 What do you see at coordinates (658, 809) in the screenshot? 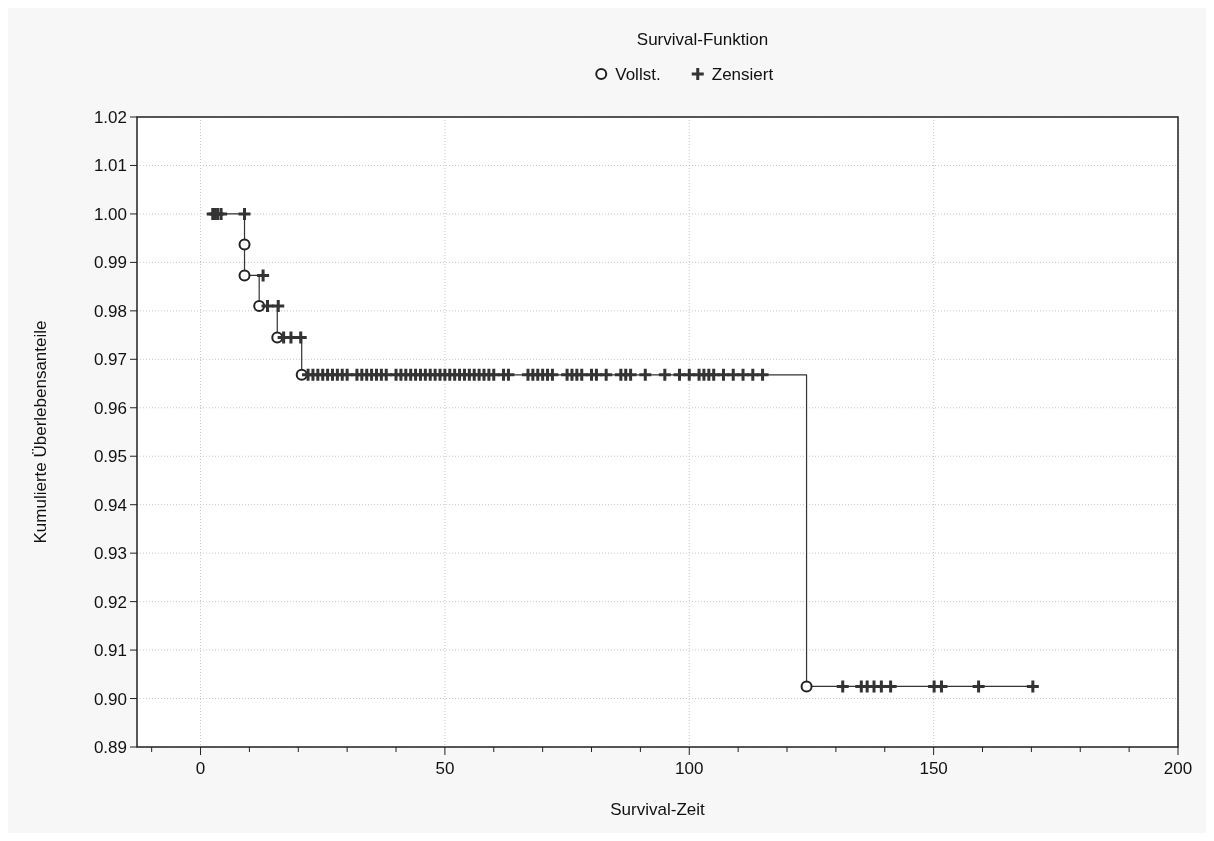
I see `x-axis-title: Survival-Zeit` at bounding box center [658, 809].